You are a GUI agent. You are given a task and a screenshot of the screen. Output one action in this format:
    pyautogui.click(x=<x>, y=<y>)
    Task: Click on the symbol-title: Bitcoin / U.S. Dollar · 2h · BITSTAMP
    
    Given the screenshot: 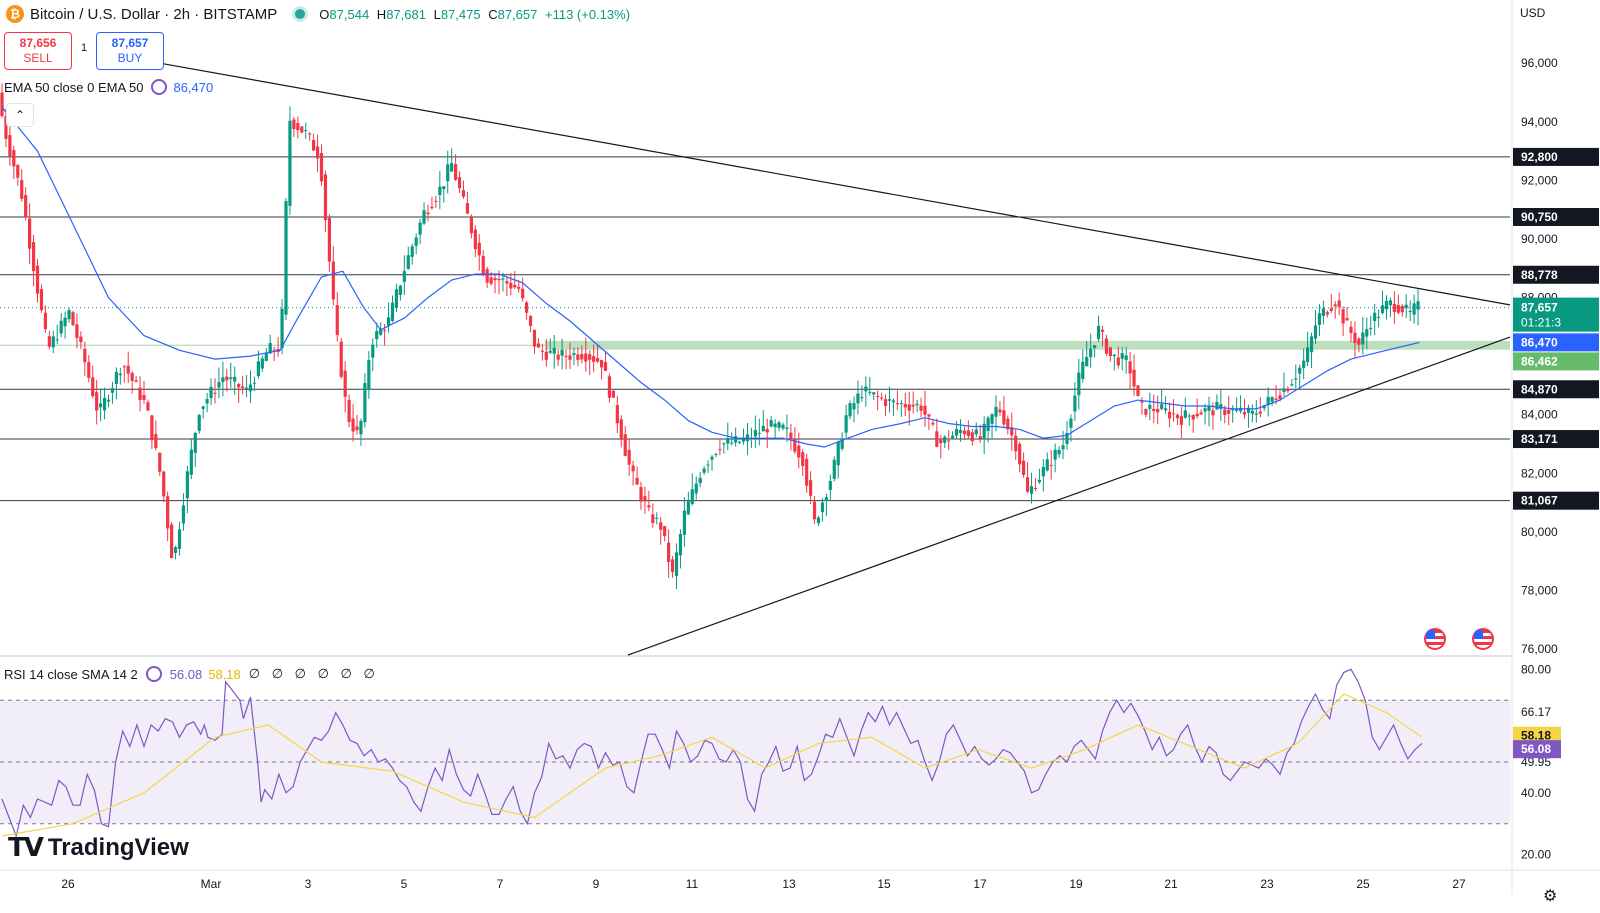 What is the action you would take?
    pyautogui.click(x=154, y=14)
    